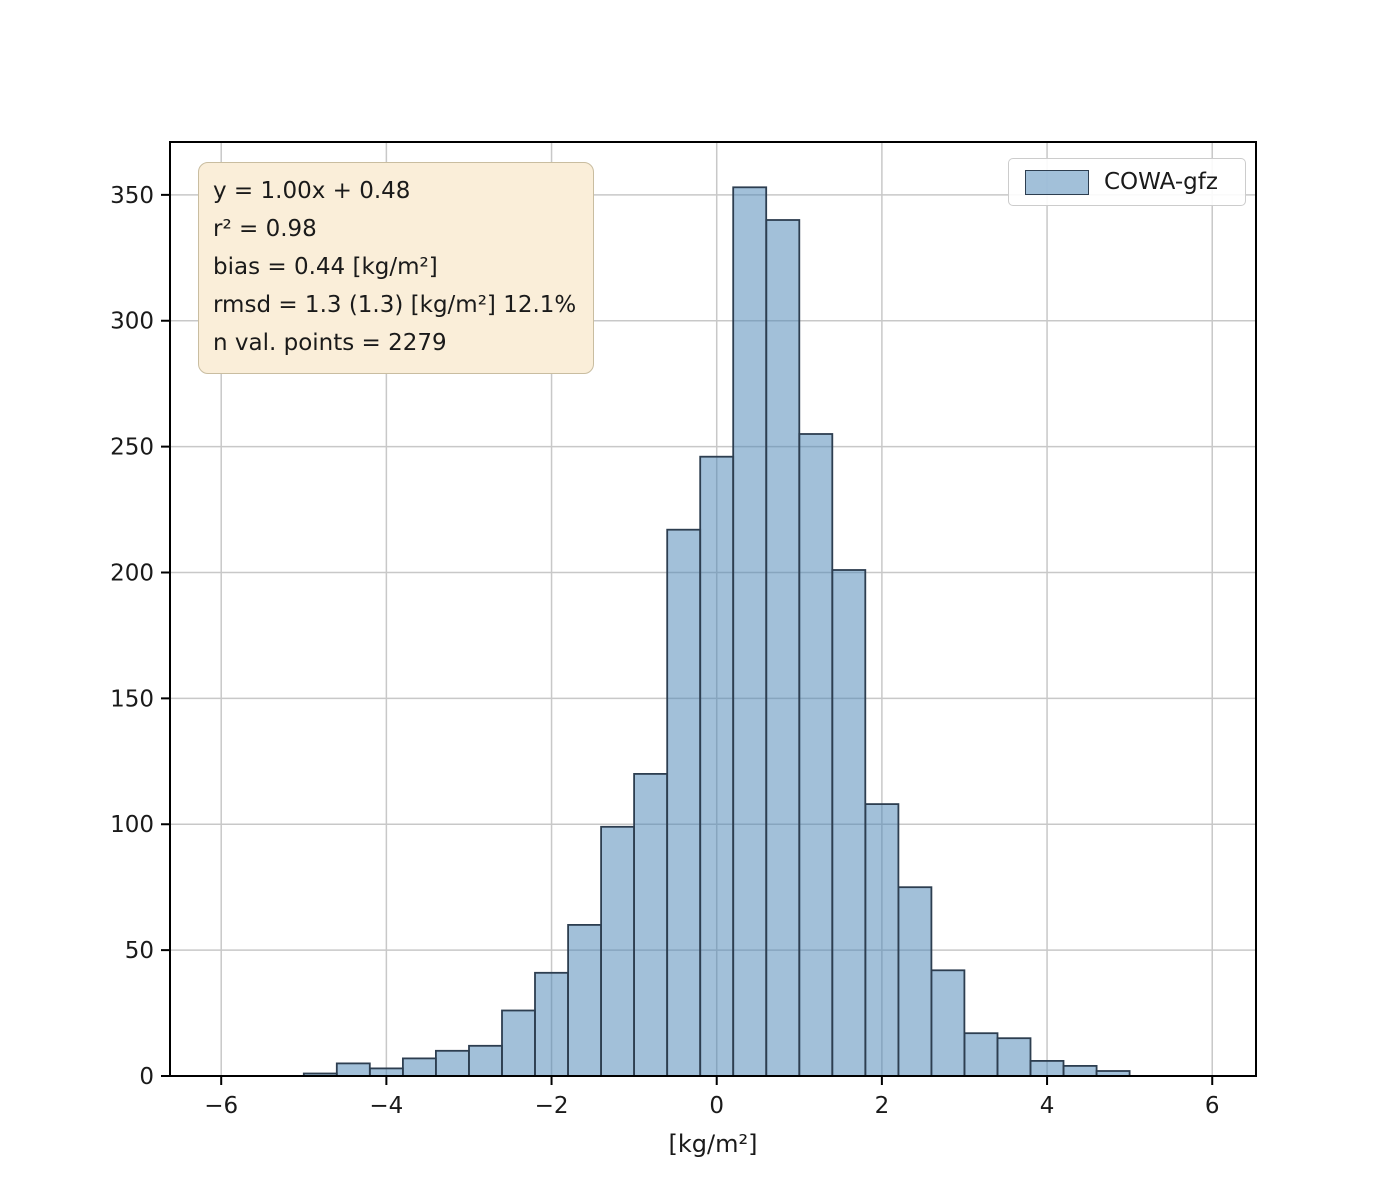 The image size is (1400, 1200). I want to click on svg-text: −2, so click(552, 1106).